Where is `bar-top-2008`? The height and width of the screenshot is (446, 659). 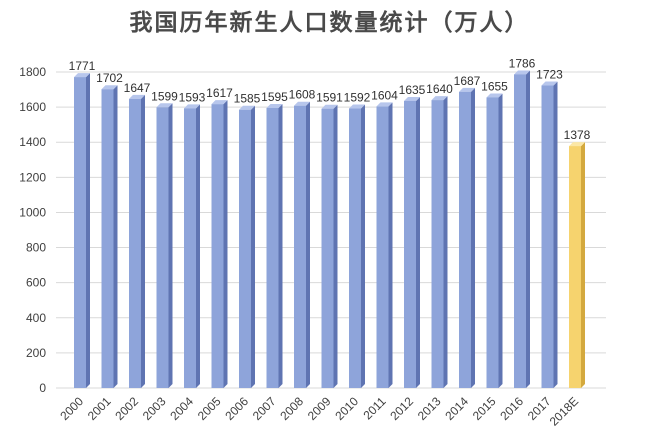
bar-top-2008 is located at coordinates (302, 103).